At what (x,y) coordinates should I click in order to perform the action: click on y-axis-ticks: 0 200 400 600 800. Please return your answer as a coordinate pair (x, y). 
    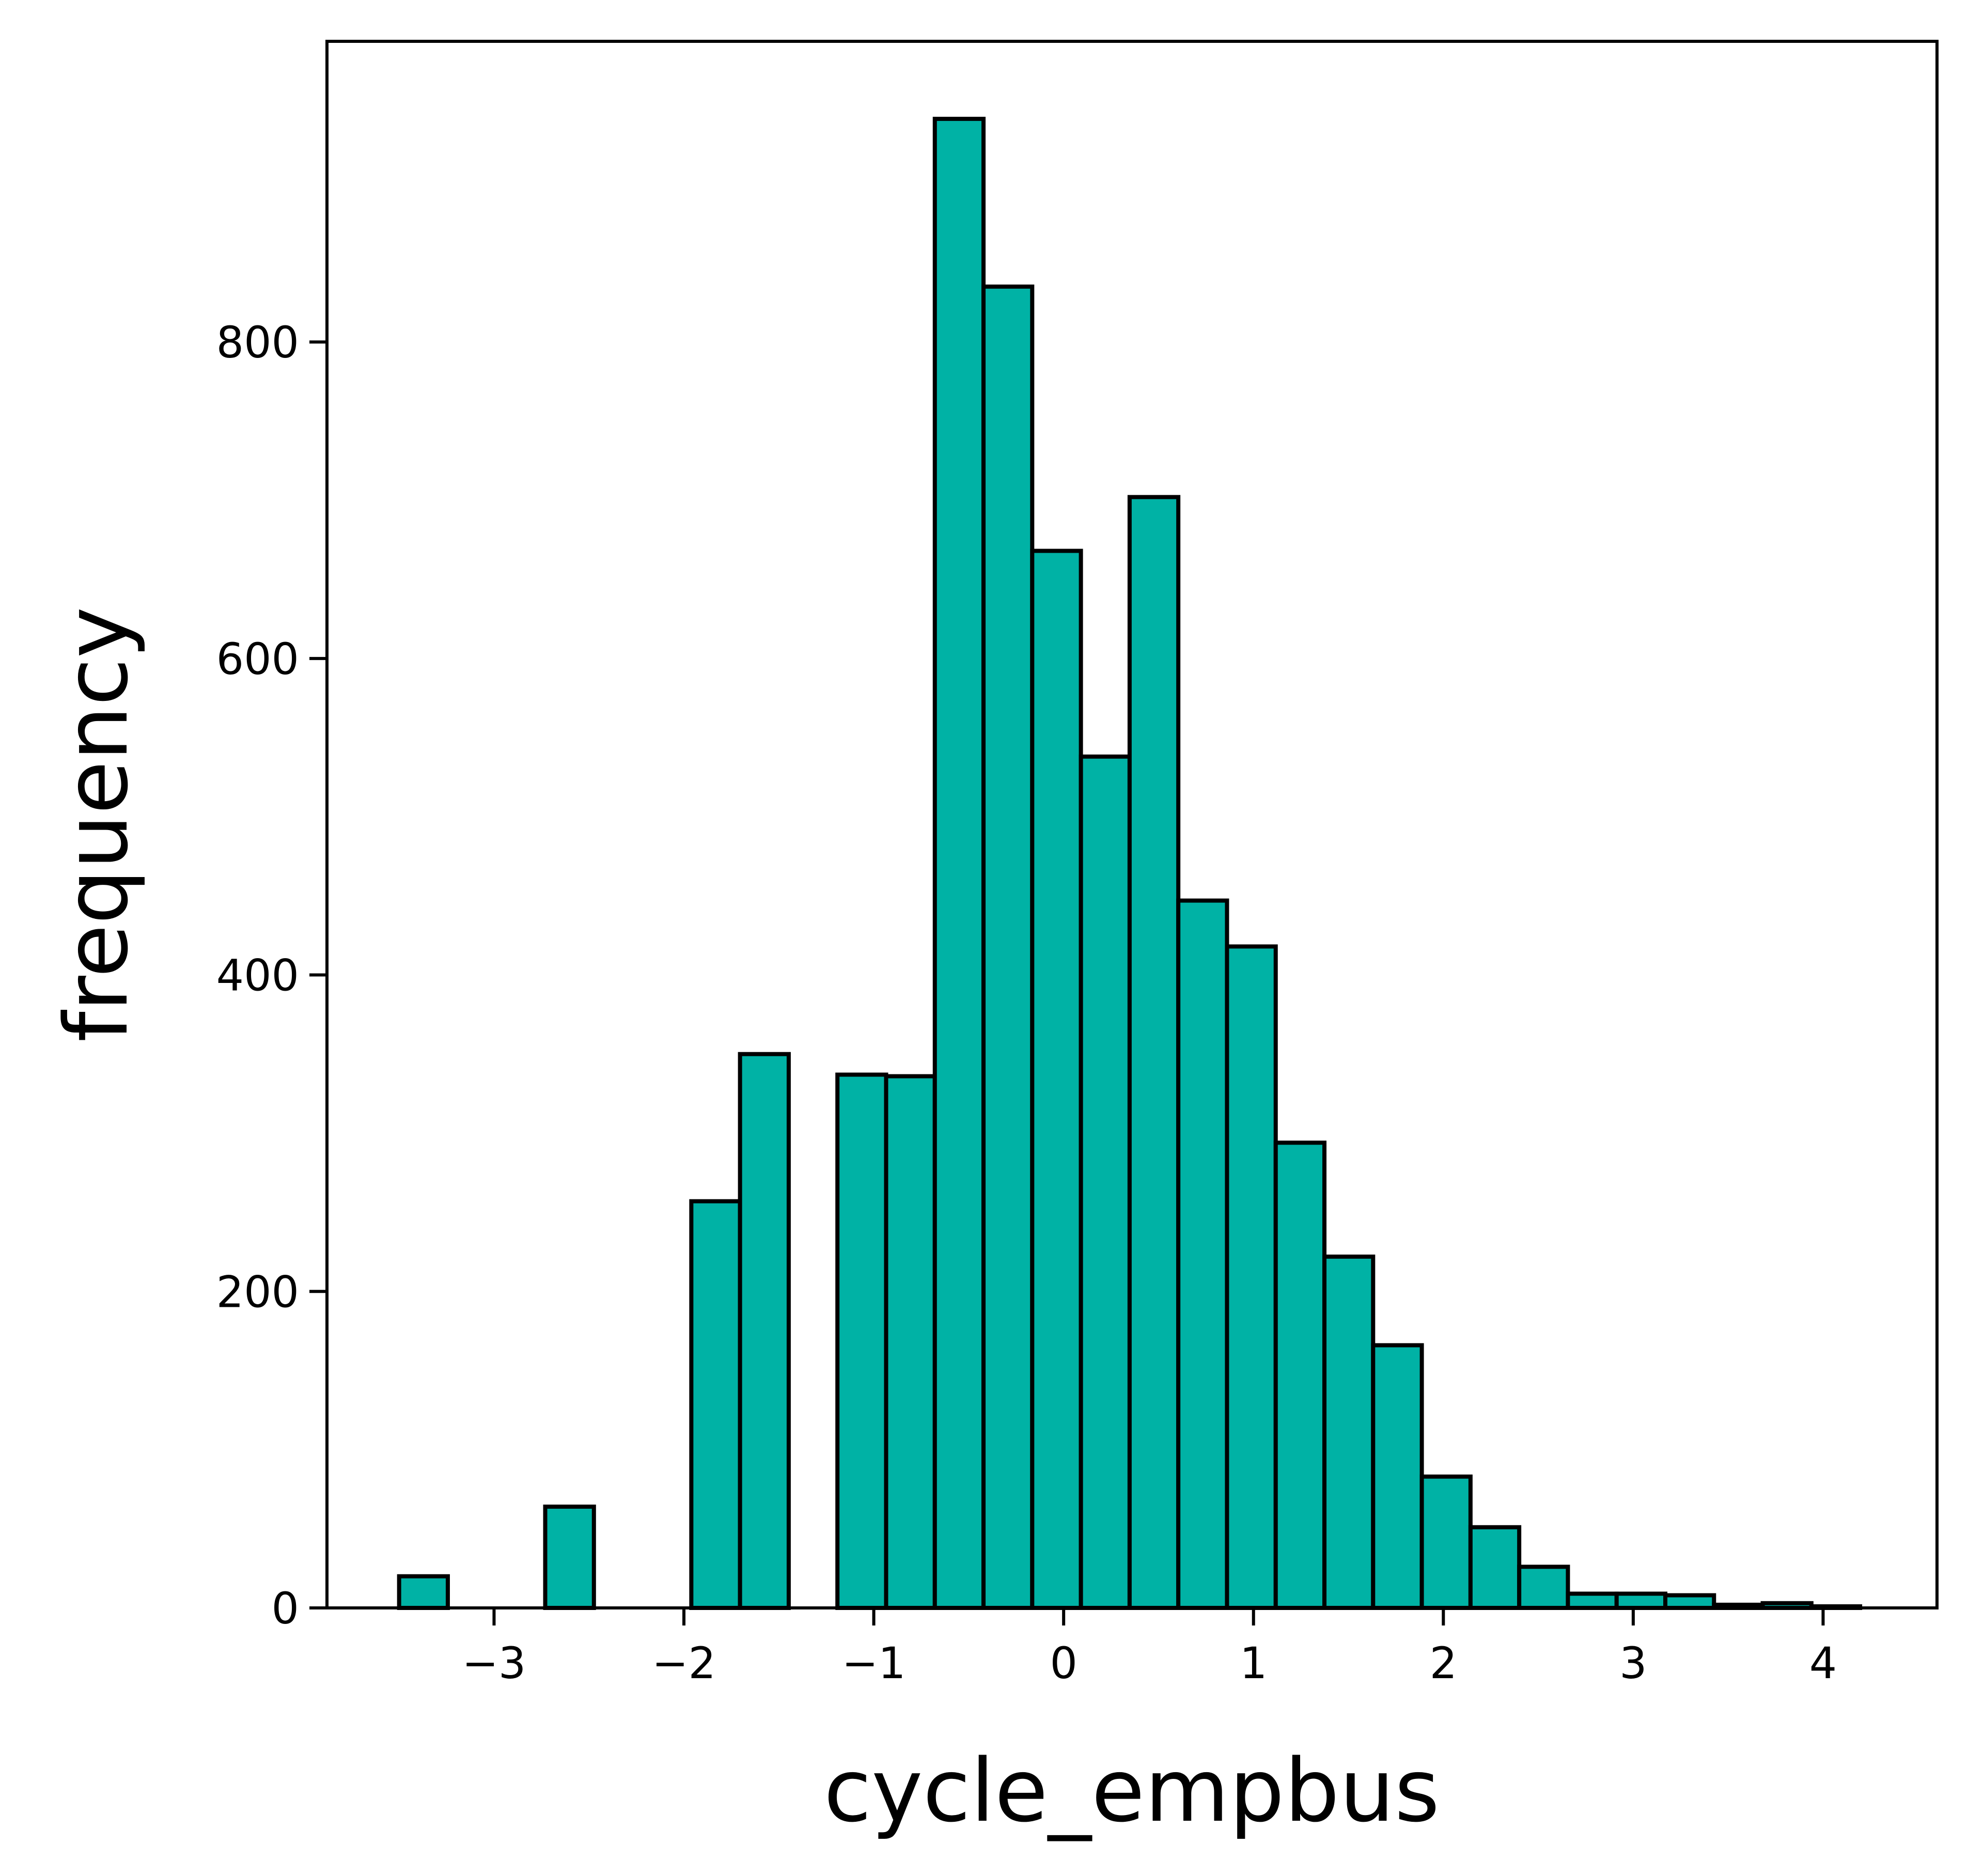
    Looking at the image, I should click on (272, 975).